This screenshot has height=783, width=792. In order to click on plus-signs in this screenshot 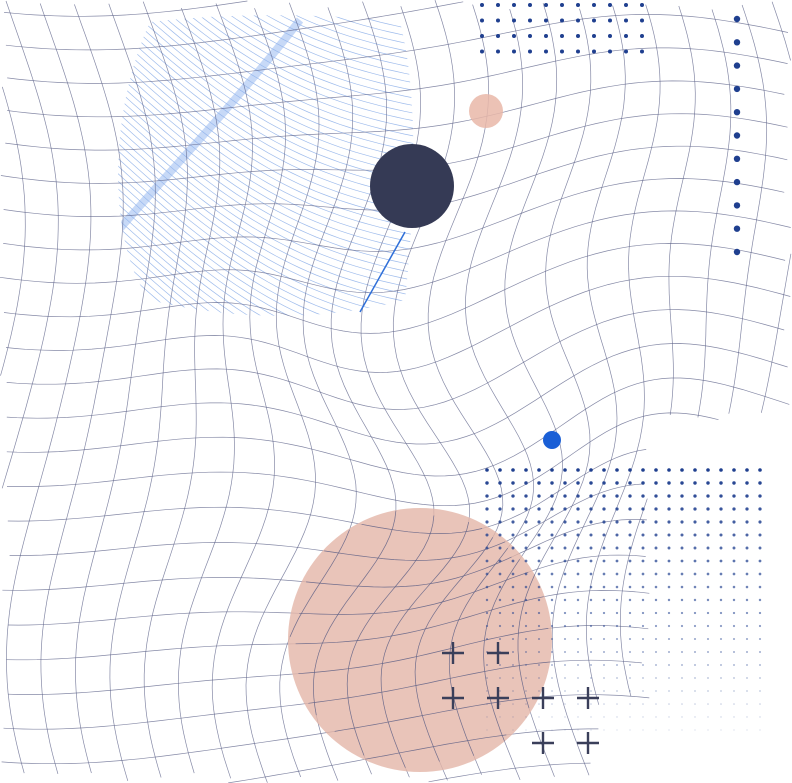, I will do `click(520, 698)`.